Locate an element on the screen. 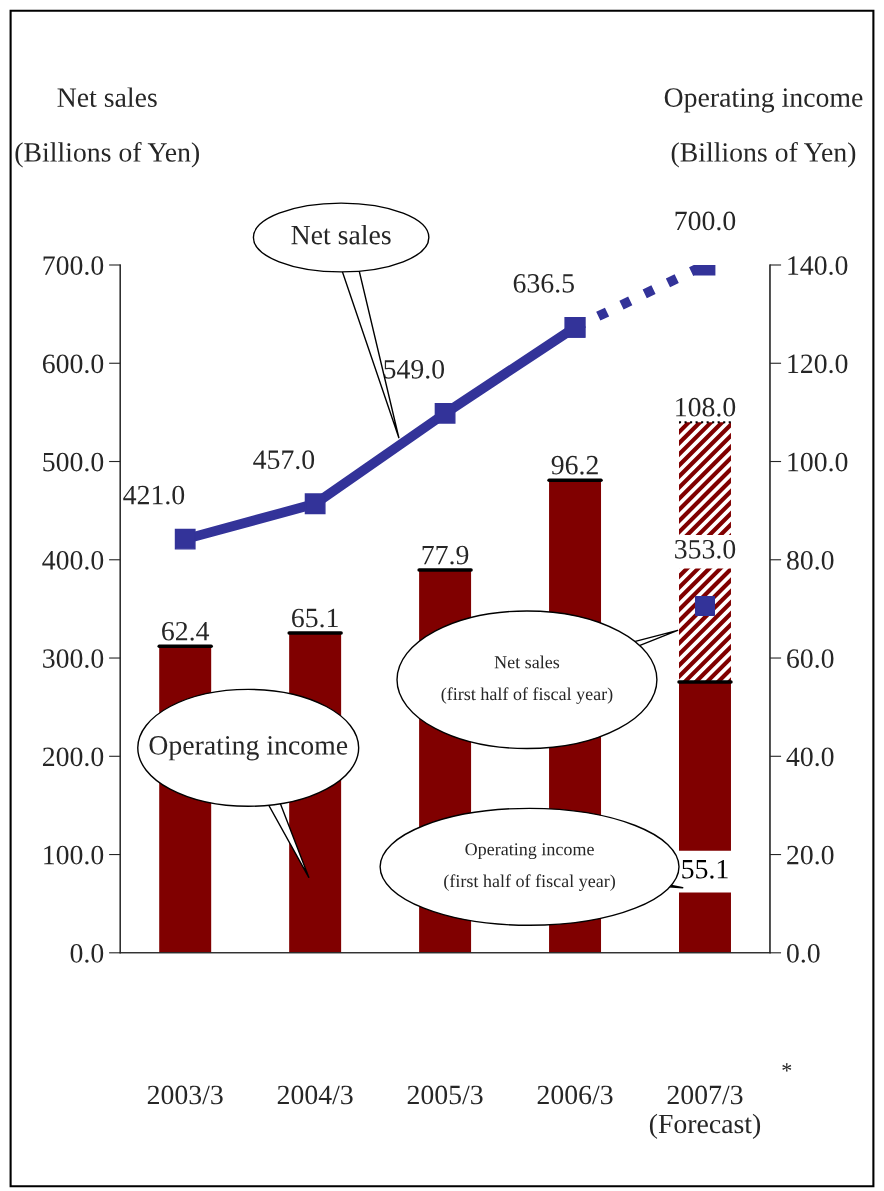  data-label: 457.0 is located at coordinates (284, 460).